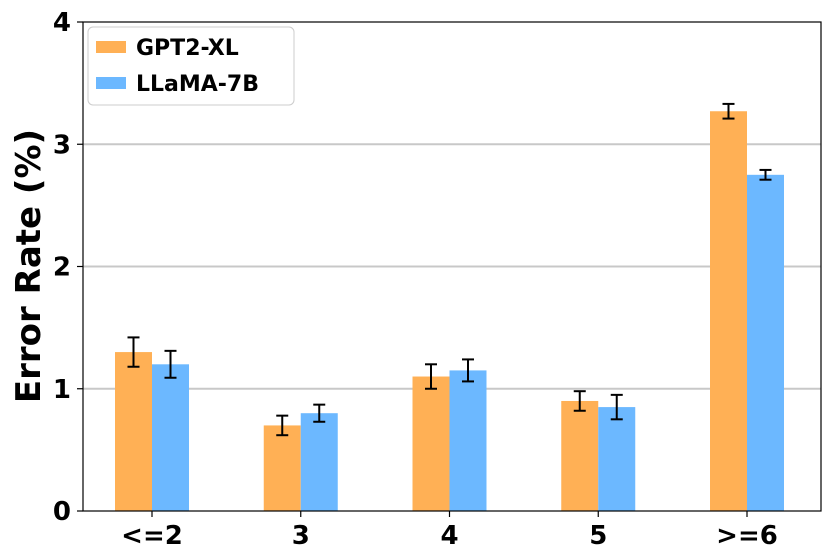 This screenshot has height=560, width=830. I want to click on legend-label: GPT2-XL, so click(187, 48).